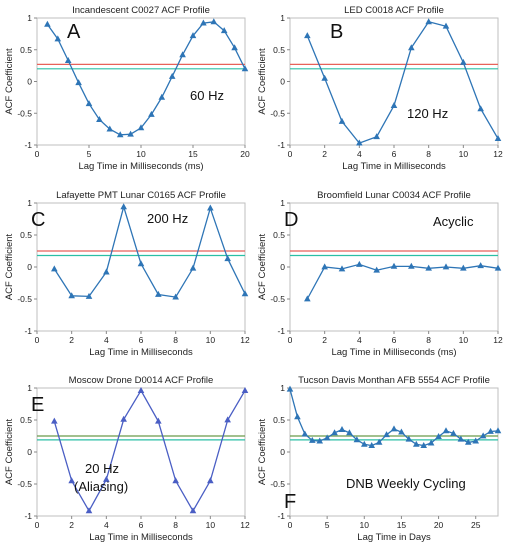  Describe the element at coordinates (394, 537) in the screenshot. I see `x-axis-label: Lag Time in Days` at that location.